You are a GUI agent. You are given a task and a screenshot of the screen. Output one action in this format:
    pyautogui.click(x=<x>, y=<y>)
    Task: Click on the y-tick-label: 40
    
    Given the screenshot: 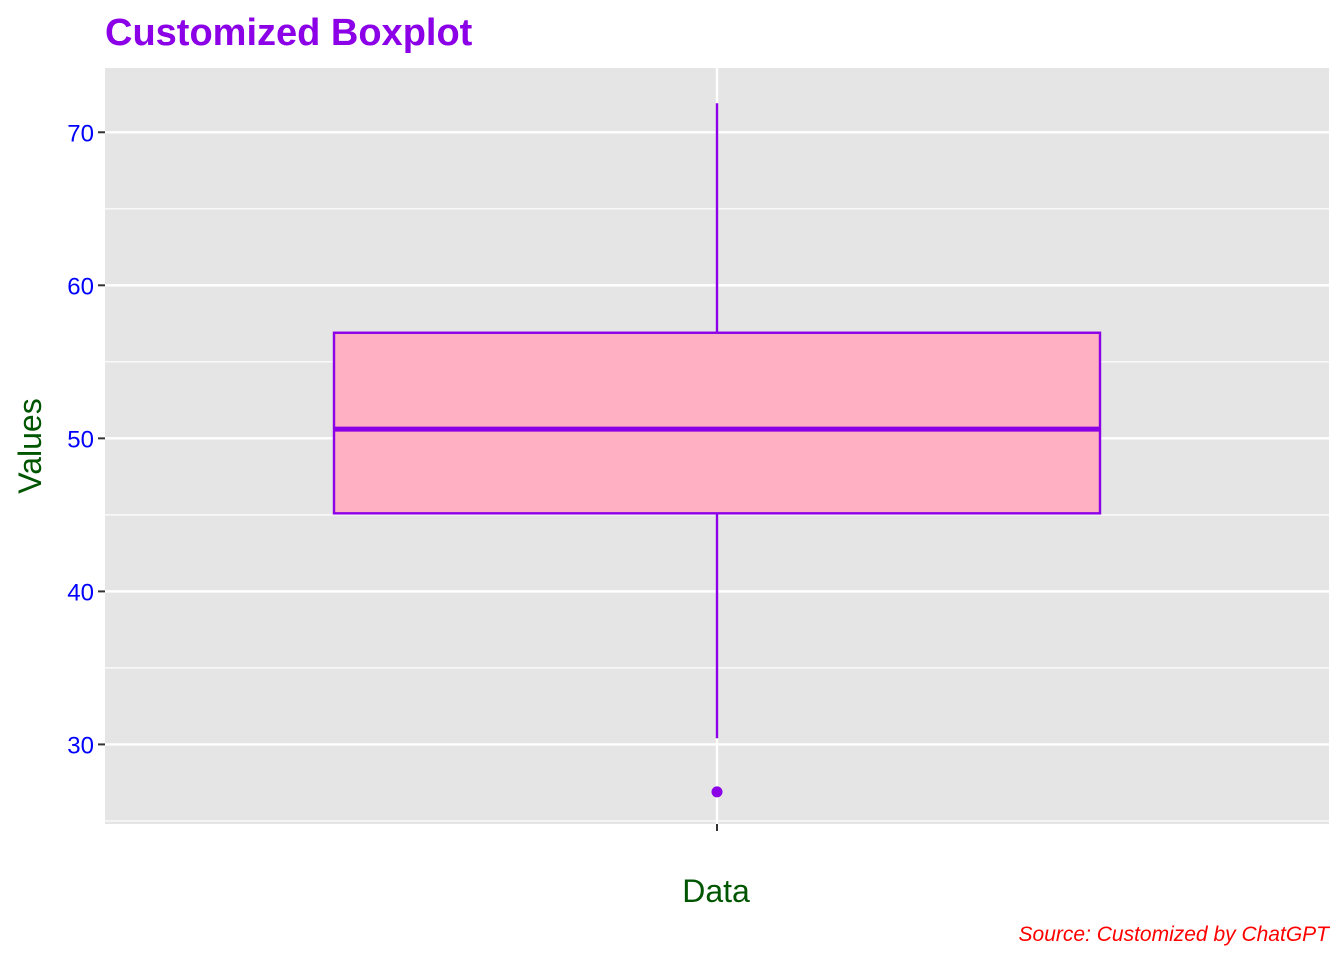 What is the action you would take?
    pyautogui.click(x=80, y=592)
    